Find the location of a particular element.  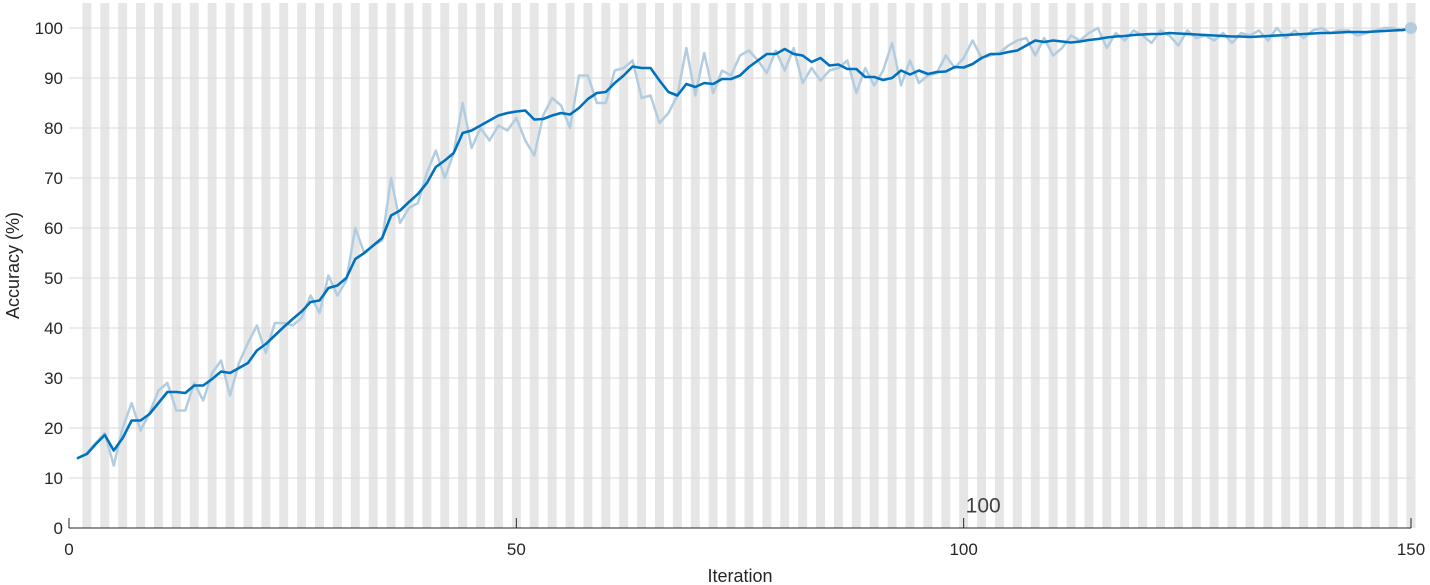

y-tick-label: 40 is located at coordinates (53, 328).